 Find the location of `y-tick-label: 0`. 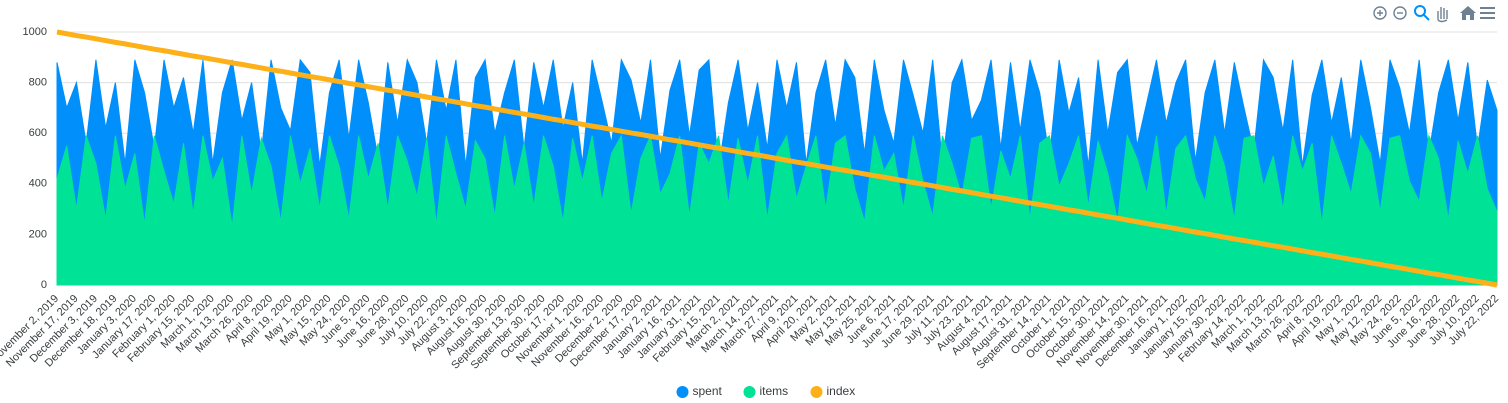

y-tick-label: 0 is located at coordinates (44, 285).